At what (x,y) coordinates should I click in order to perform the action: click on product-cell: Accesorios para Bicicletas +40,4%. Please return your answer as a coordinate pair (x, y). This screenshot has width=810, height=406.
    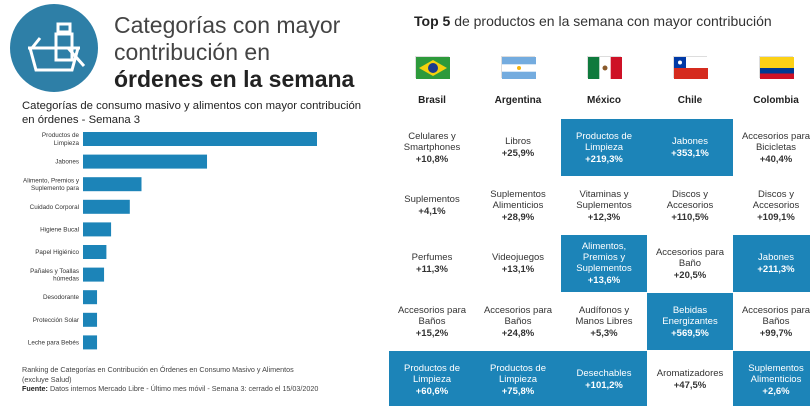
    Looking at the image, I should click on (771, 147).